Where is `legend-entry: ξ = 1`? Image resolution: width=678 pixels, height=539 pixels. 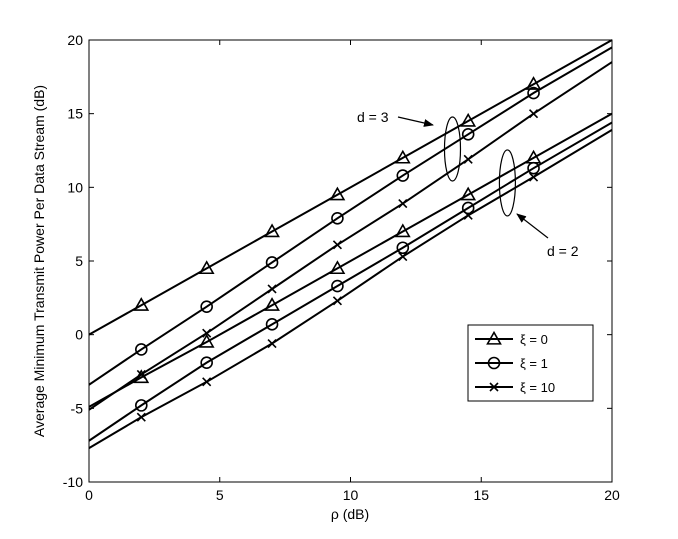 legend-entry: ξ = 1 is located at coordinates (511, 363).